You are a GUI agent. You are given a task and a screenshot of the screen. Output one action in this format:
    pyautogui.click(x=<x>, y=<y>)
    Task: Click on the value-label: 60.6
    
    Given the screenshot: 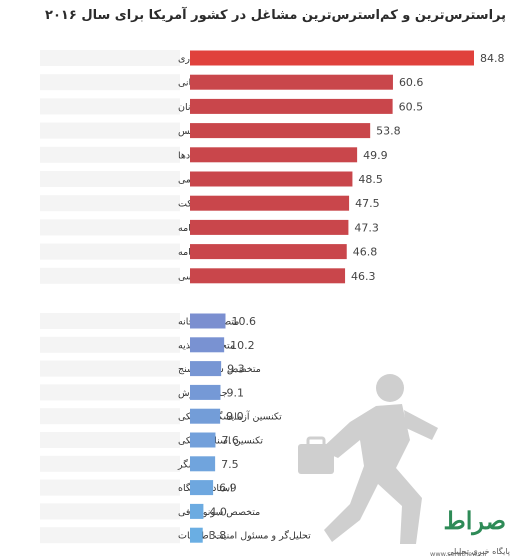 What is the action you would take?
    pyautogui.click(x=411, y=82)
    